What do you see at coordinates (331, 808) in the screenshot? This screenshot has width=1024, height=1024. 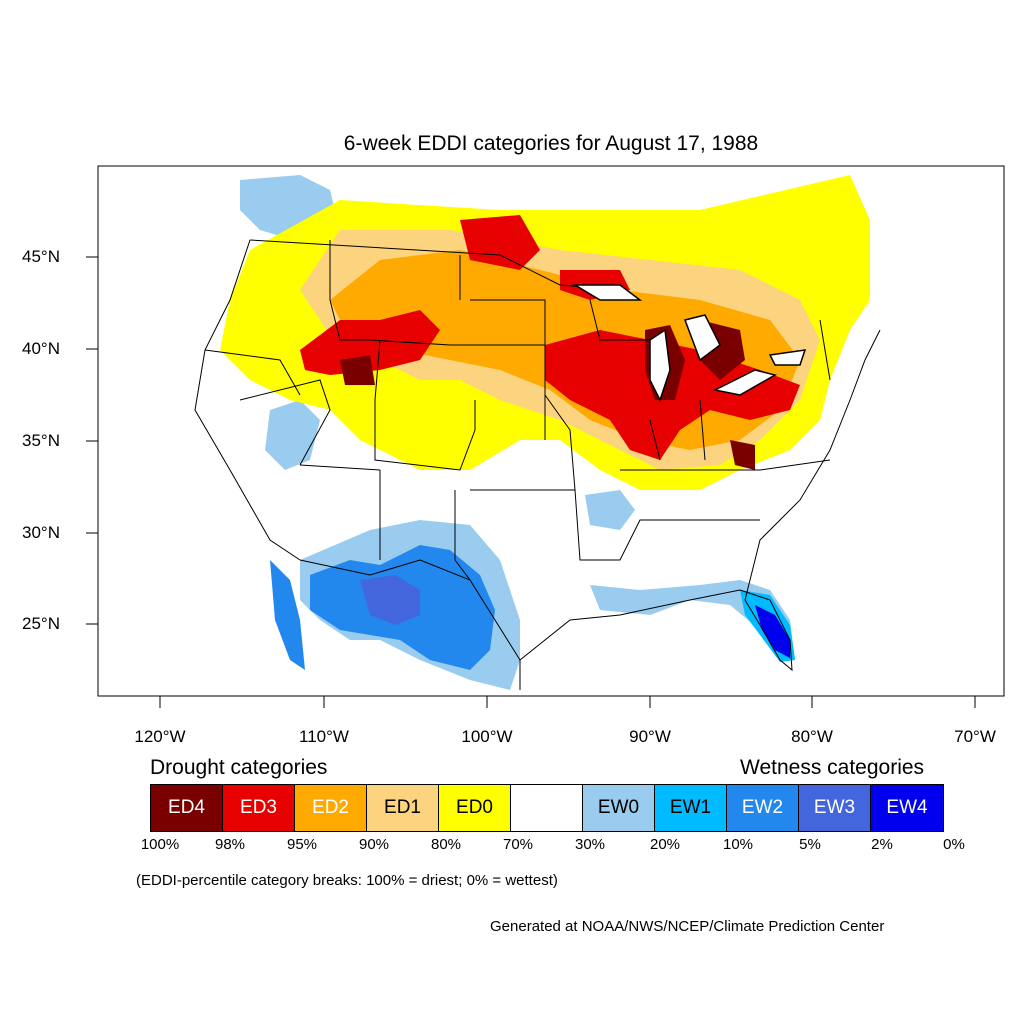 I see `legend-box-ed2: ED2` at bounding box center [331, 808].